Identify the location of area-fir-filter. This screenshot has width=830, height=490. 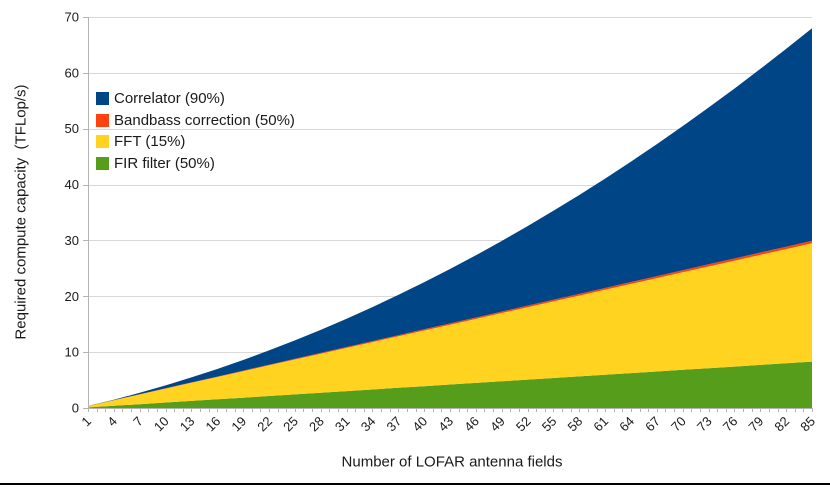
(450, 384).